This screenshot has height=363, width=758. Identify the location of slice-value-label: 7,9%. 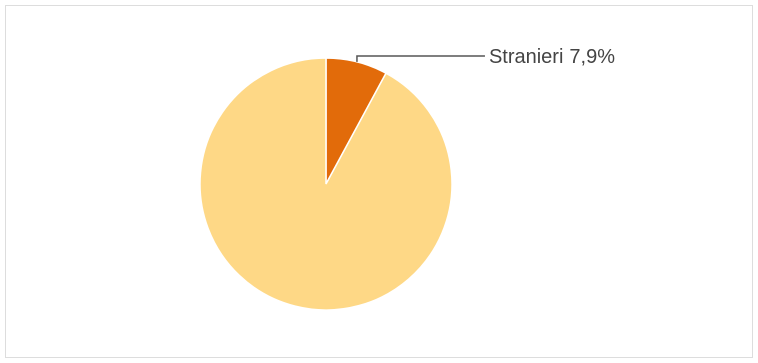
(592, 57).